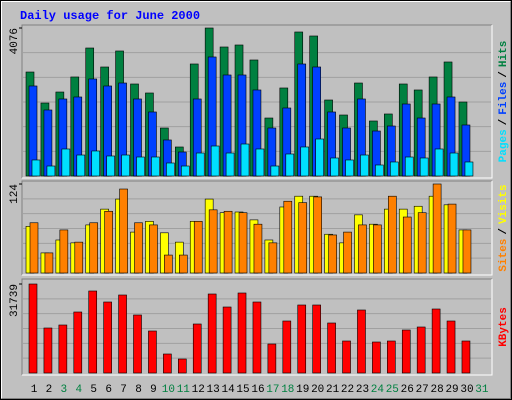 Image resolution: width=512 pixels, height=400 pixels. Describe the element at coordinates (437, 390) in the screenshot. I see `x-tick-label: 28` at that location.